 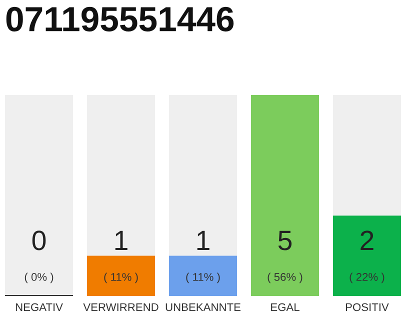 What do you see at coordinates (367, 278) in the screenshot?
I see `annotation: ( 22% )` at bounding box center [367, 278].